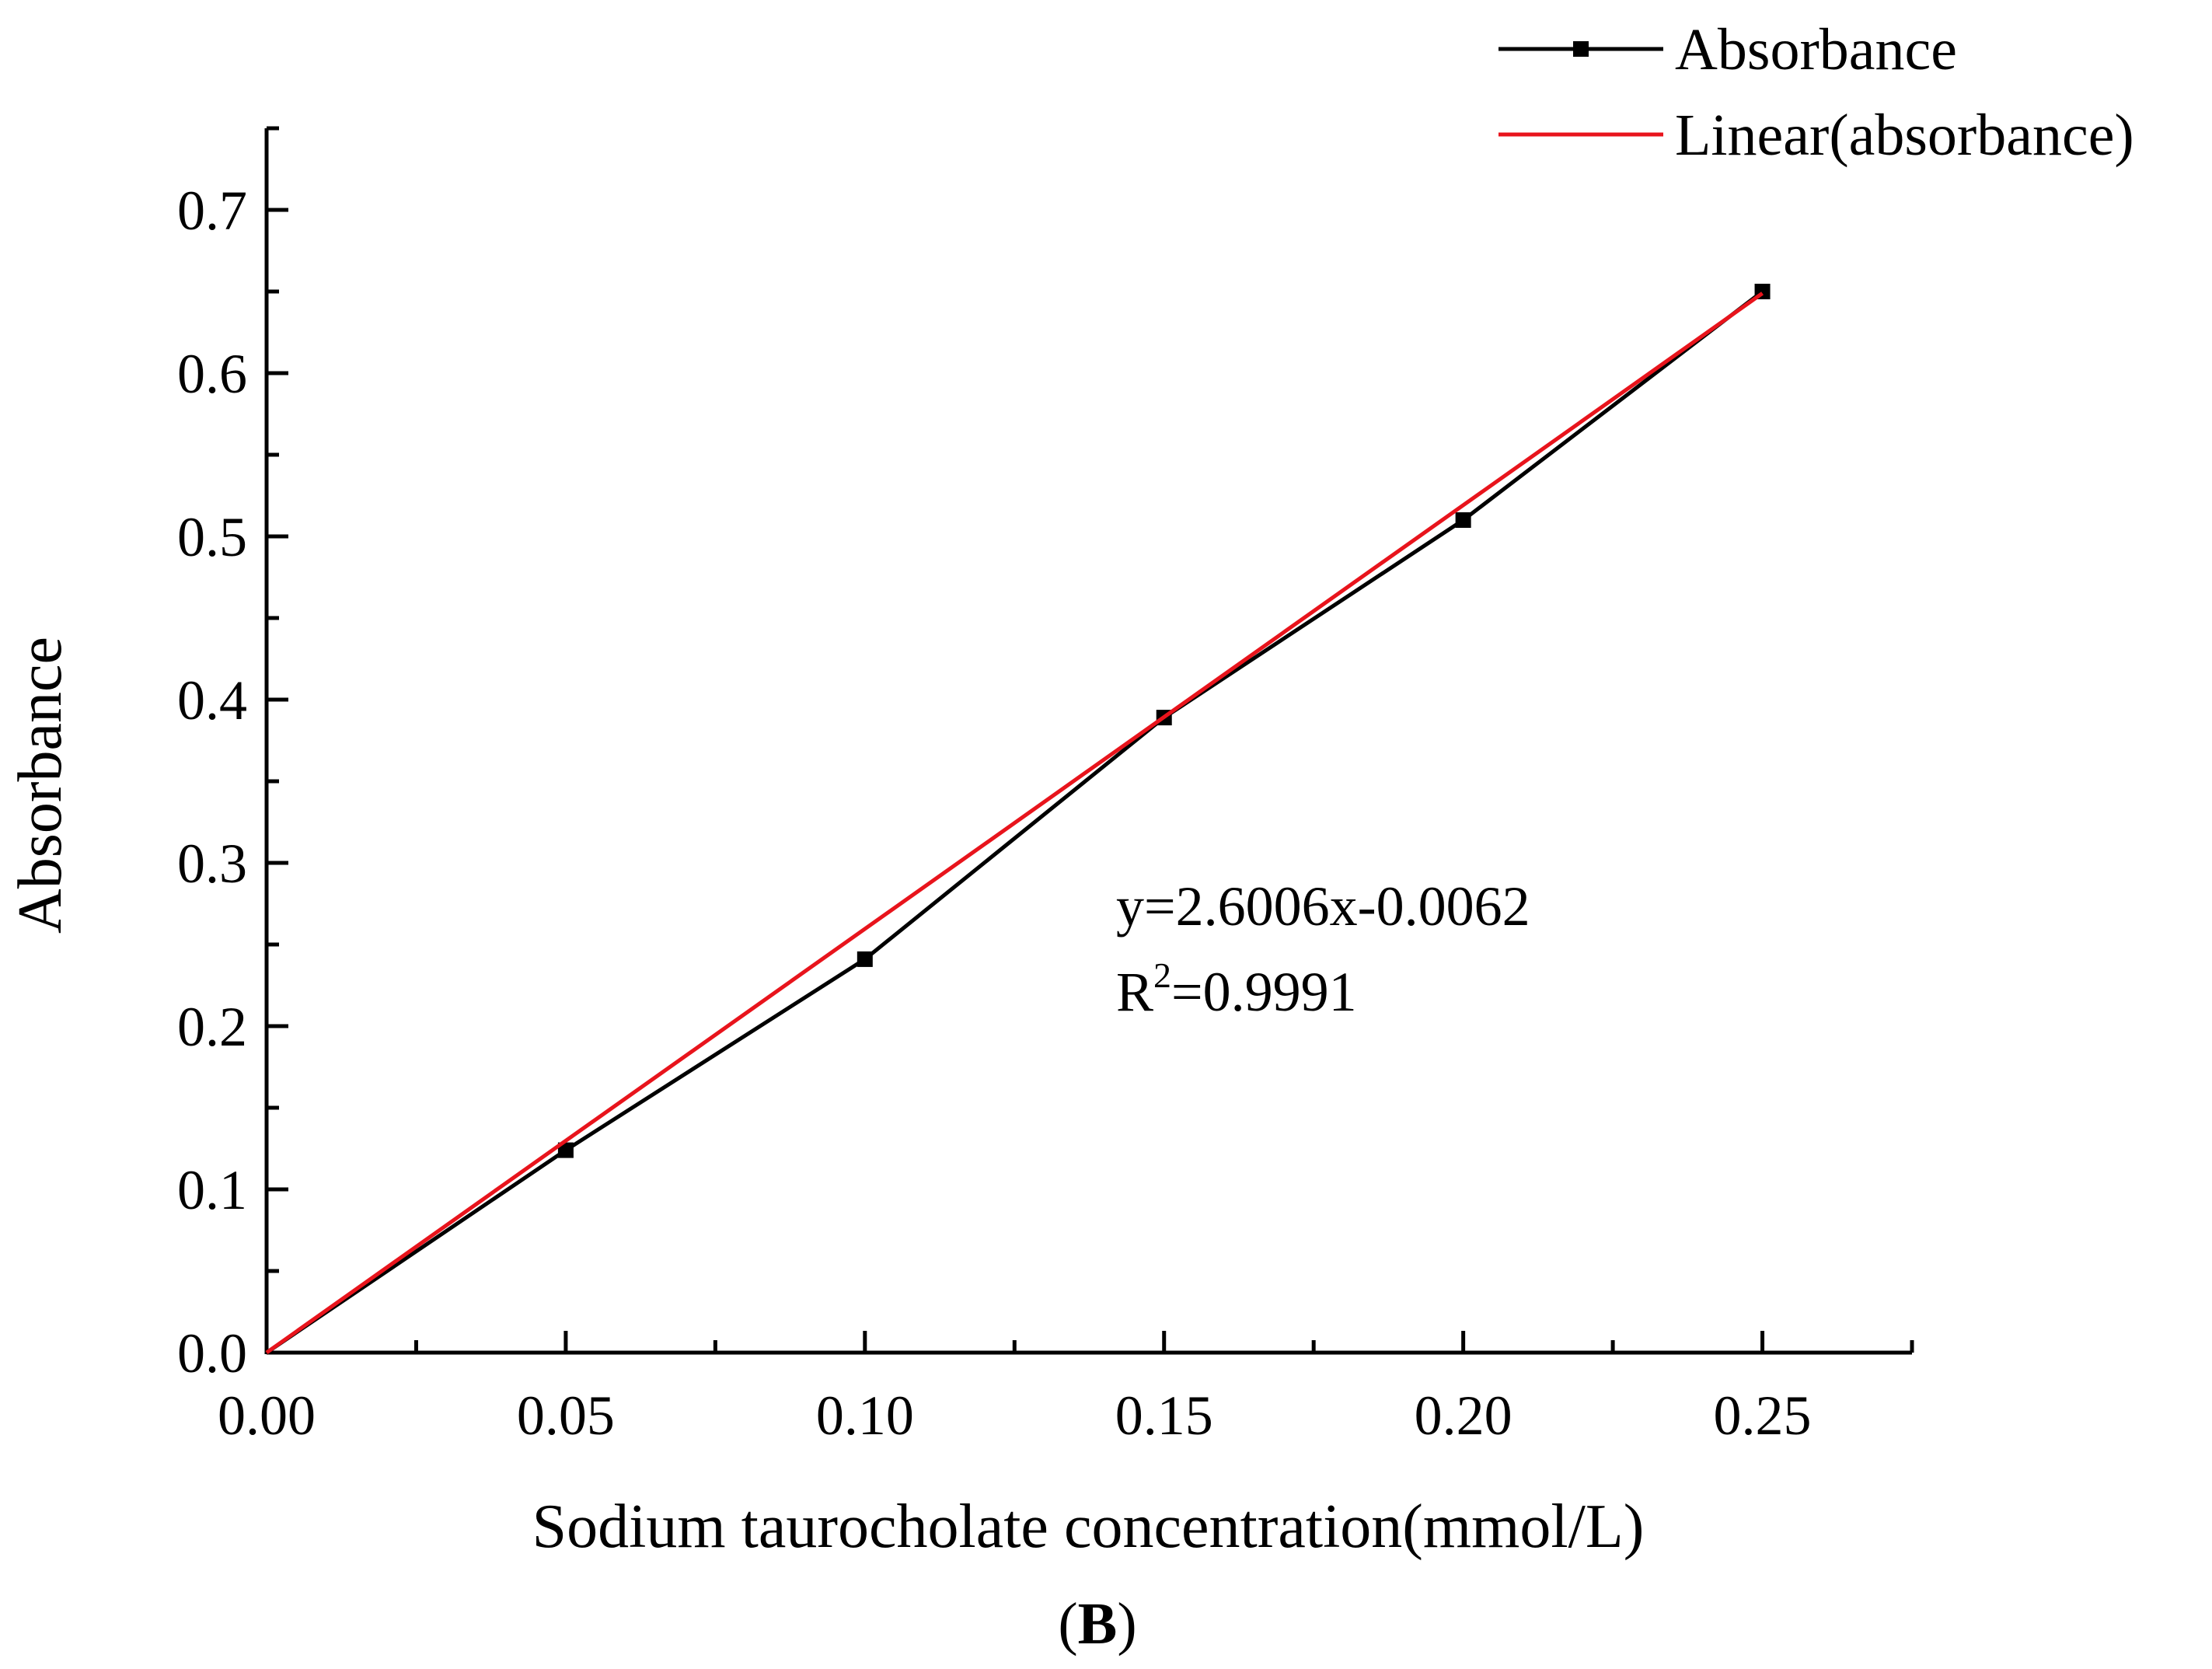 Image resolution: width=2212 pixels, height=1669 pixels. What do you see at coordinates (212, 700) in the screenshot?
I see `y-tick-label: 0.4` at bounding box center [212, 700].